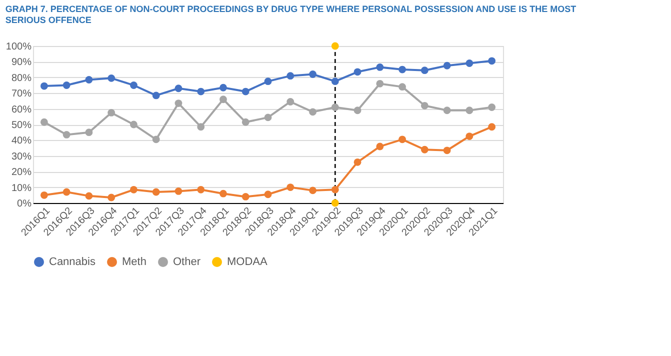 Image resolution: width=671 pixels, height=356 pixels. Describe the element at coordinates (21, 188) in the screenshot. I see `y-tick-label: 10%` at that location.